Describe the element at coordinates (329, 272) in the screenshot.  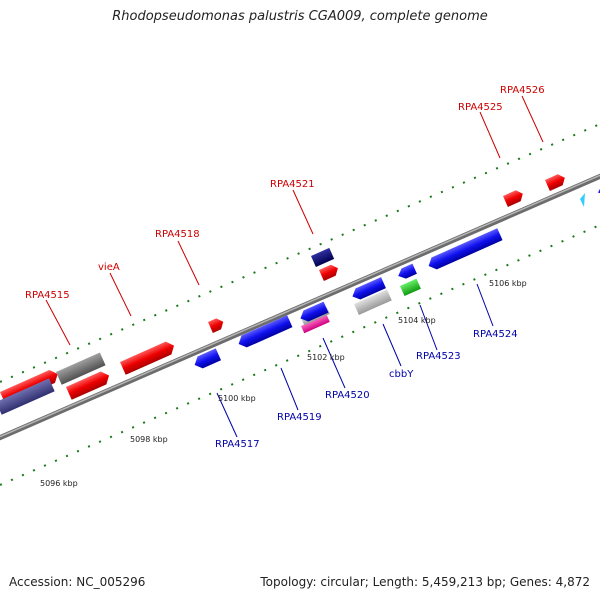
I see `gene-rpa4521` at that location.